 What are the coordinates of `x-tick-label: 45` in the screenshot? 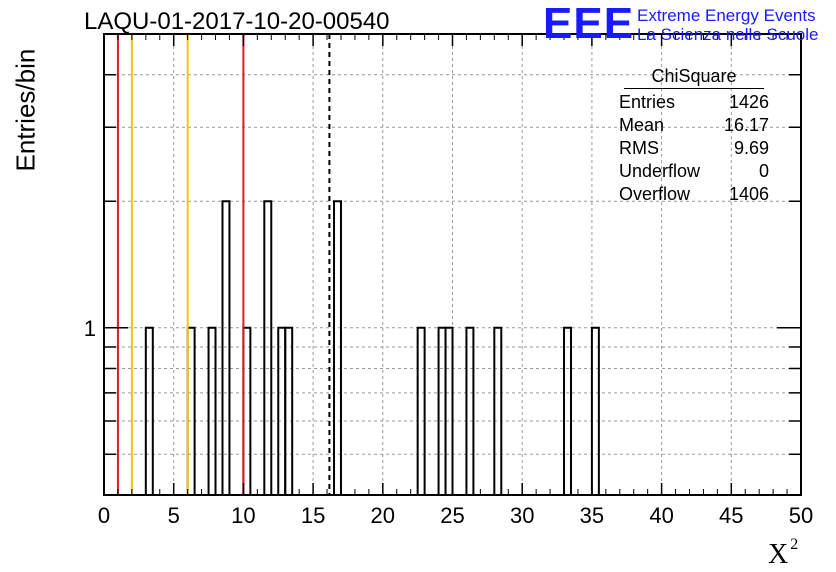 It's located at (731, 515).